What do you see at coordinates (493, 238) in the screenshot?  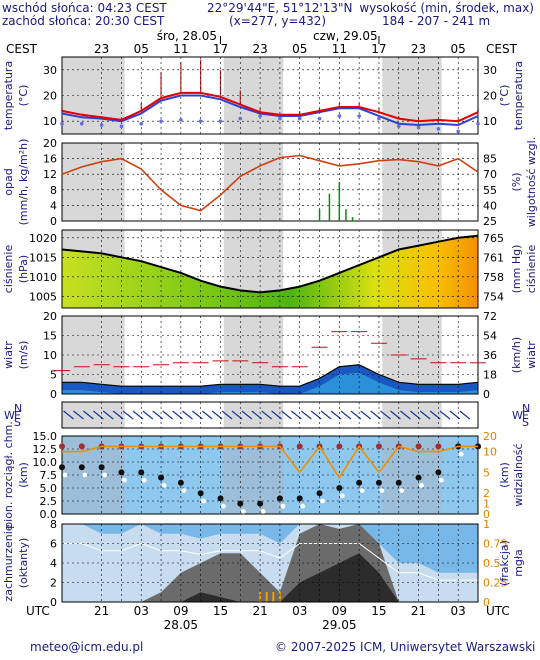 I see `y-tick-right: 765` at bounding box center [493, 238].